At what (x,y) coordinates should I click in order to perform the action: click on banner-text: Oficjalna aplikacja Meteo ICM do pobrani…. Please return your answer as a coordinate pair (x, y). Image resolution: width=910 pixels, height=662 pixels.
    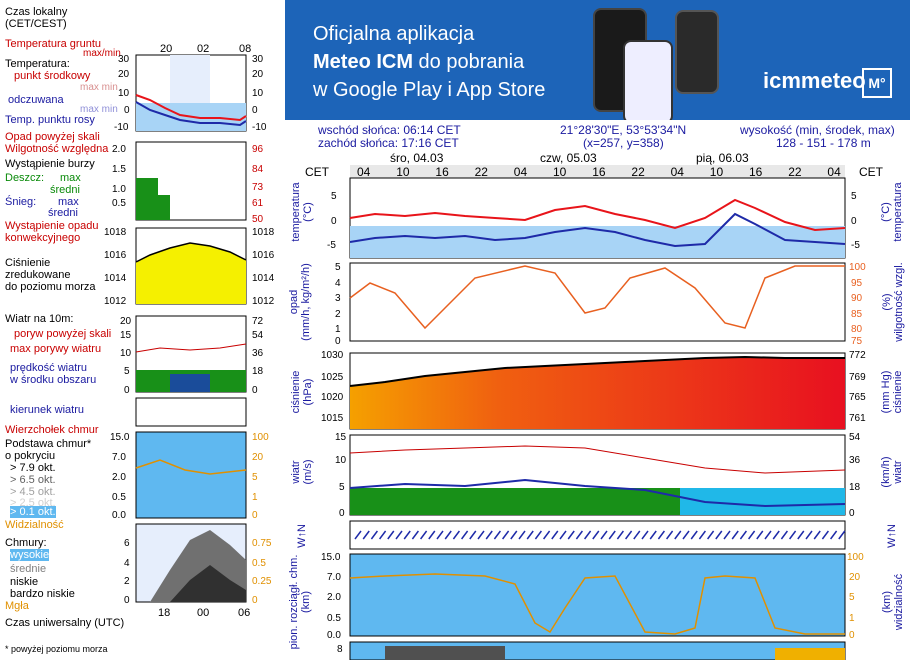
    Looking at the image, I should click on (429, 62).